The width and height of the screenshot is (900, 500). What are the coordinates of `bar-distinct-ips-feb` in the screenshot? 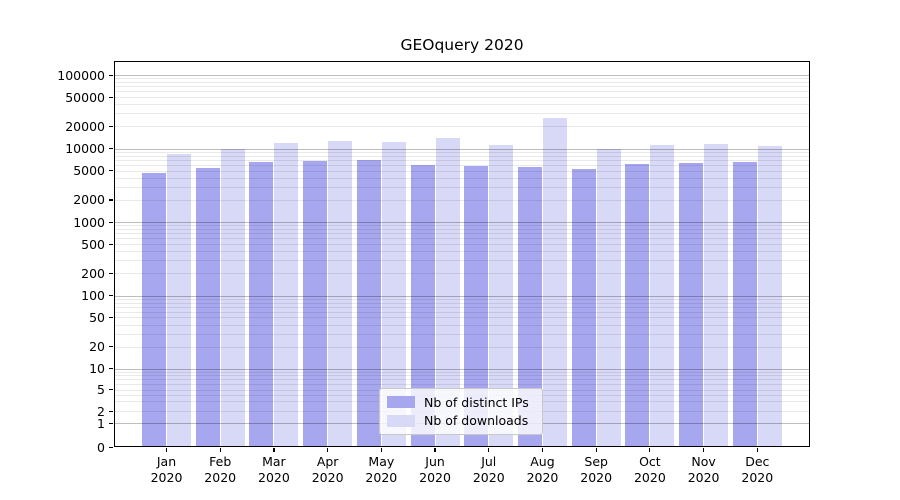 It's located at (207, 307).